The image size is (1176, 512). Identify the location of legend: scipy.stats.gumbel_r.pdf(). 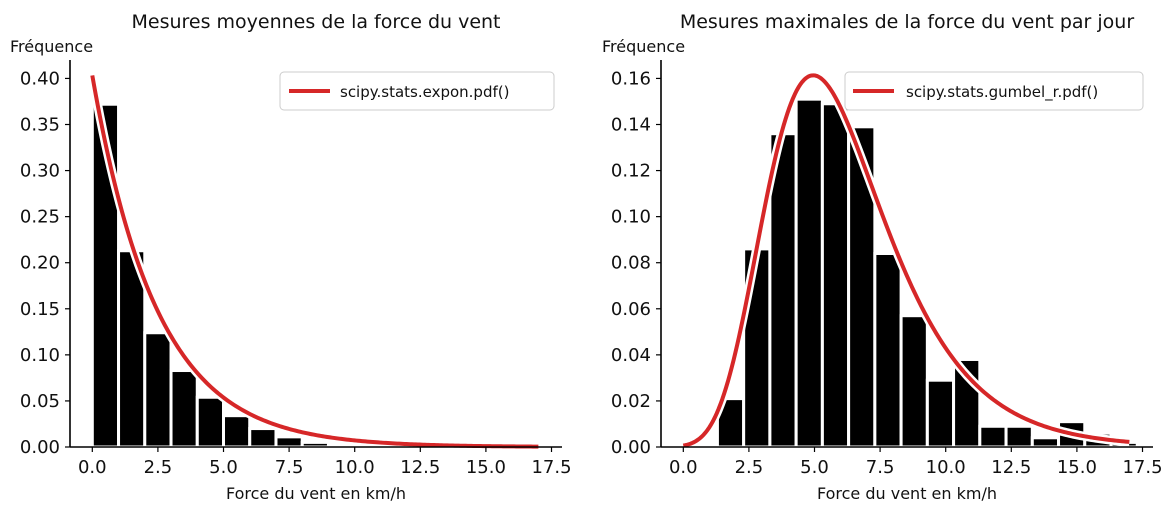
(994, 91).